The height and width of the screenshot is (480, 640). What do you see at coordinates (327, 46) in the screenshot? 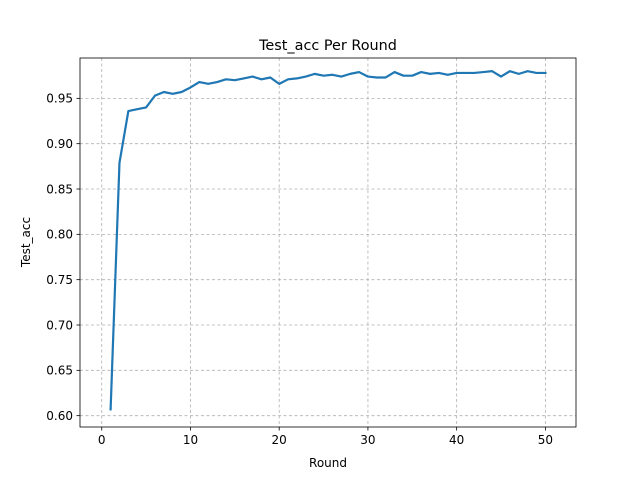
I see `chart-title: Test_acc Per Round` at bounding box center [327, 46].